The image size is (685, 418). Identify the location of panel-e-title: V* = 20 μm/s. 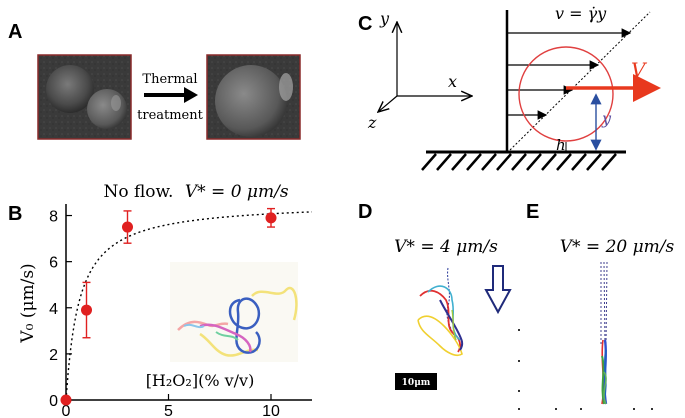
(617, 247).